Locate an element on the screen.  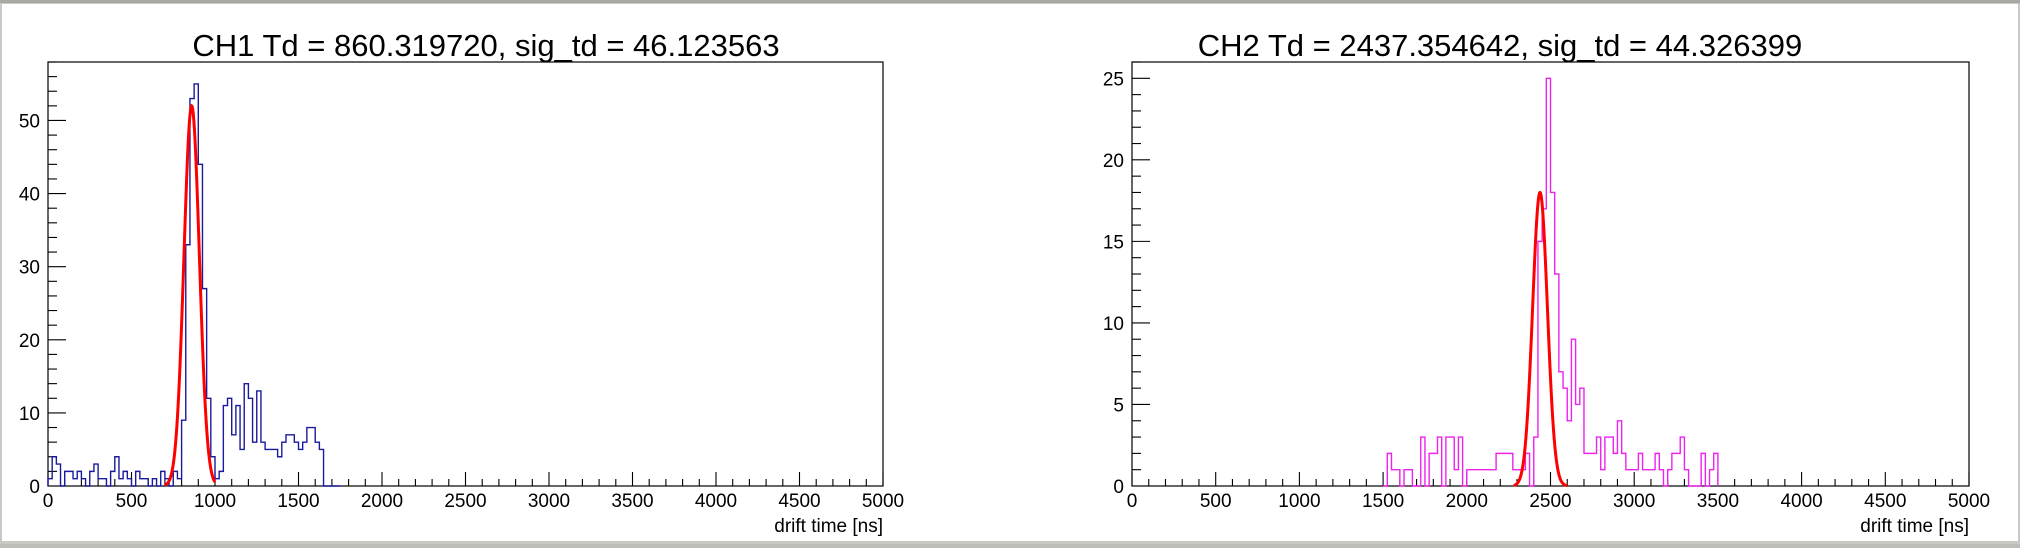
ch1-x-tick-label: 5000 is located at coordinates (883, 501).